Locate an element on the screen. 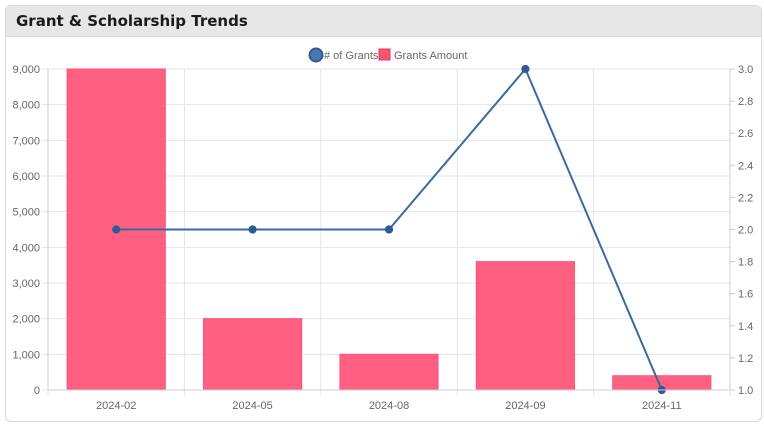 The width and height of the screenshot is (764, 425). right-tick-label: 2.4 is located at coordinates (745, 166).